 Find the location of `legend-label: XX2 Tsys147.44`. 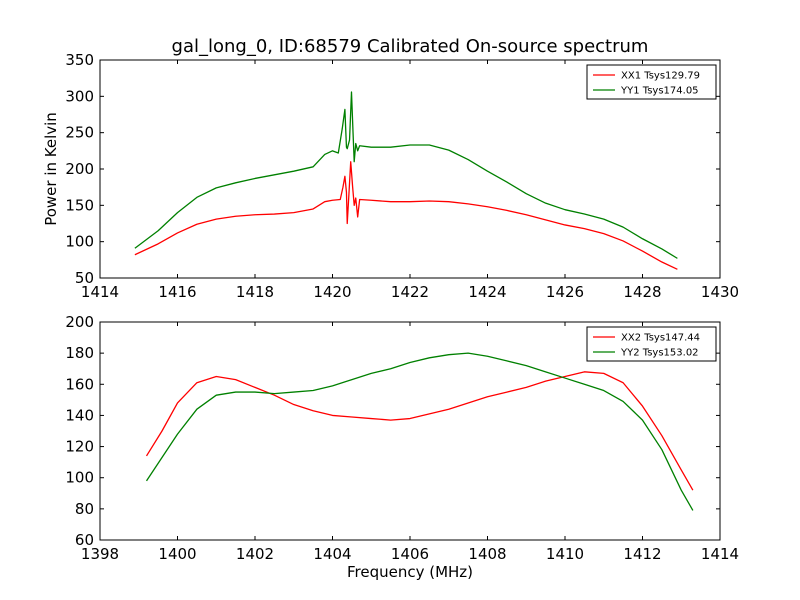

legend-label: XX2 Tsys147.44 is located at coordinates (660, 338).